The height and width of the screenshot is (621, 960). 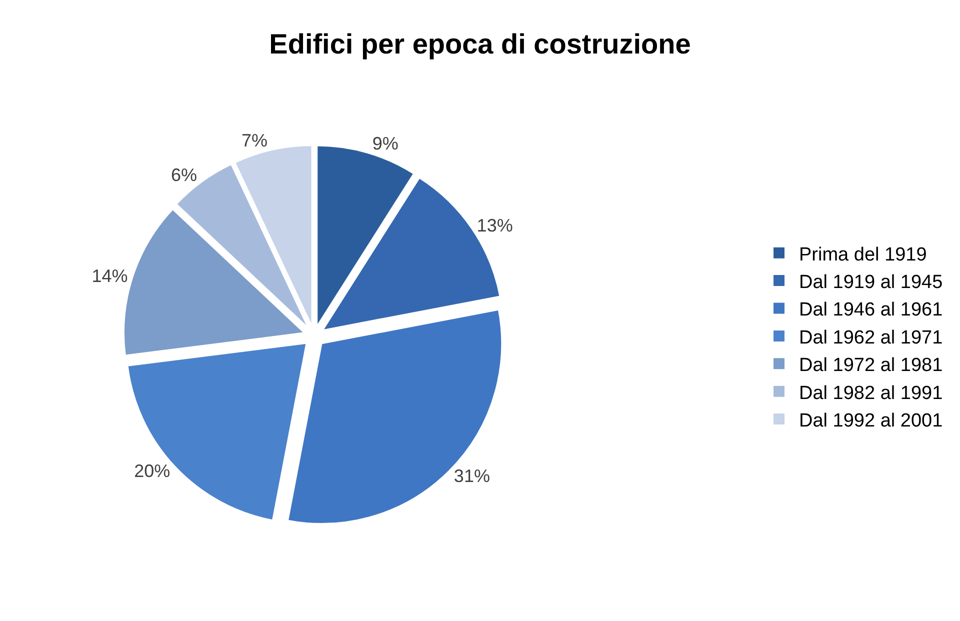 I want to click on data-label: 20%, so click(x=152, y=471).